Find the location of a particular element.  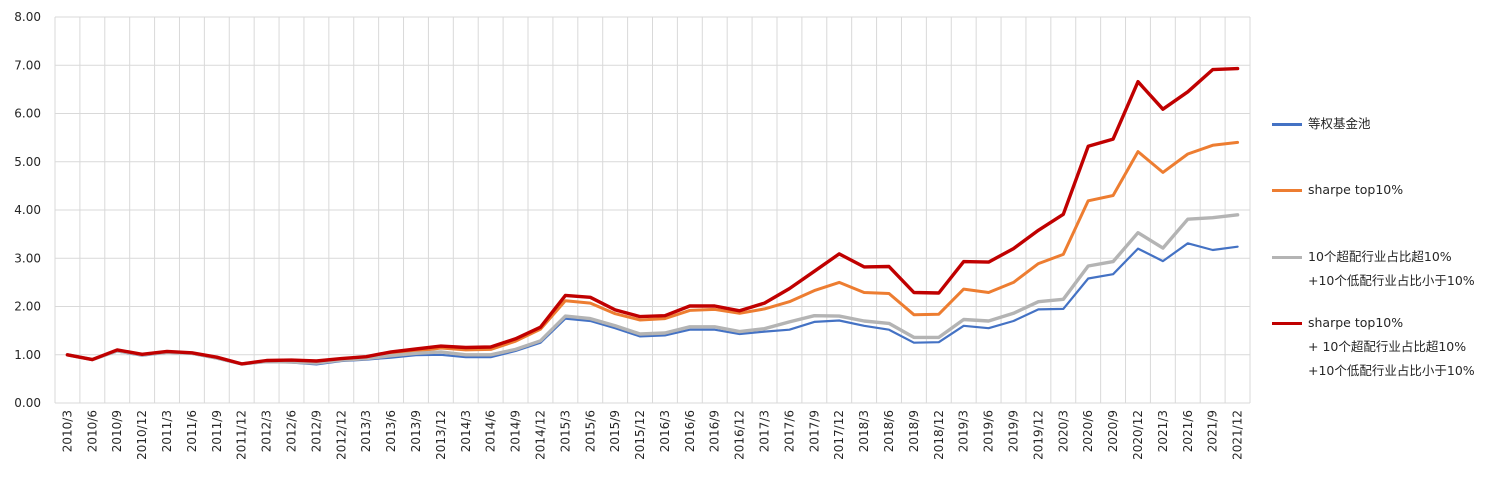

legend-label-line-1: sharpe top10% is located at coordinates (1356, 322).